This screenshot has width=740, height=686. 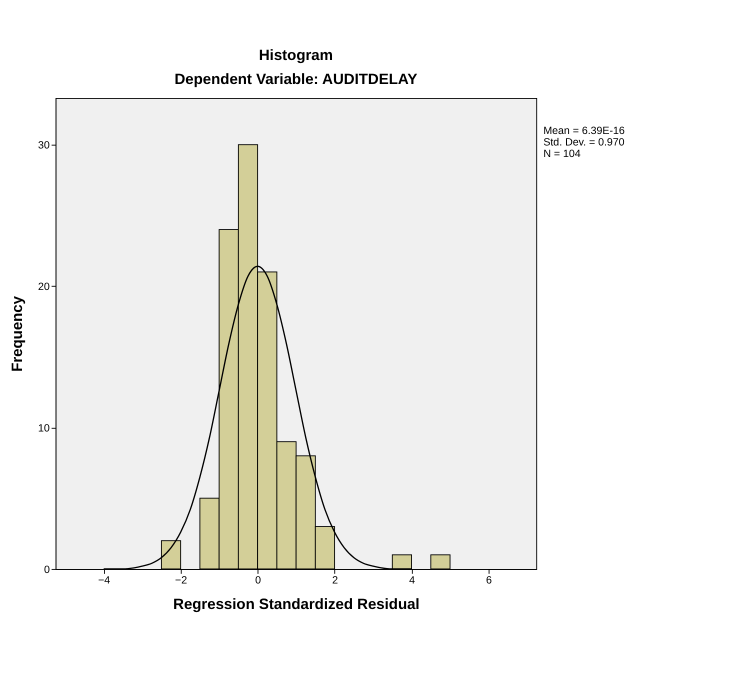 I want to click on y-tick-label: 20, so click(x=44, y=287).